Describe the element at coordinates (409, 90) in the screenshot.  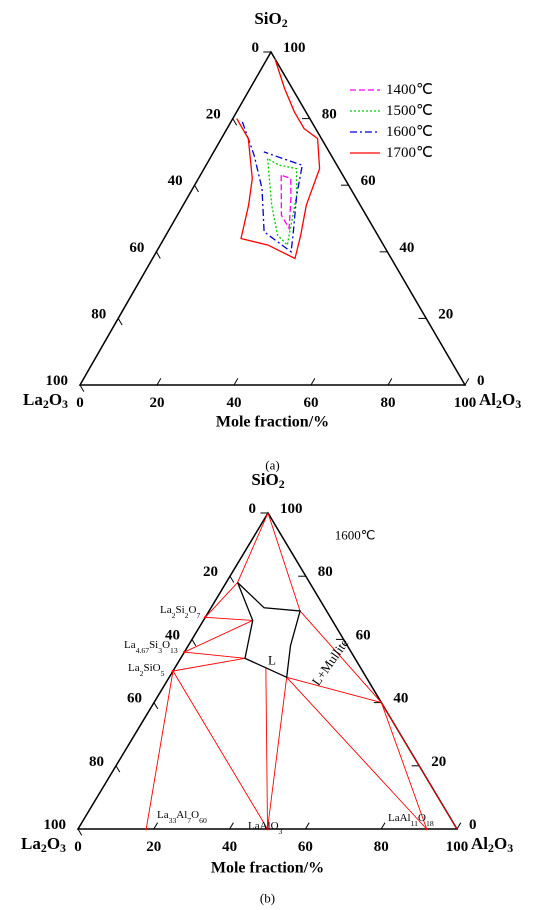
I see `legend-label: 1400℃` at that location.